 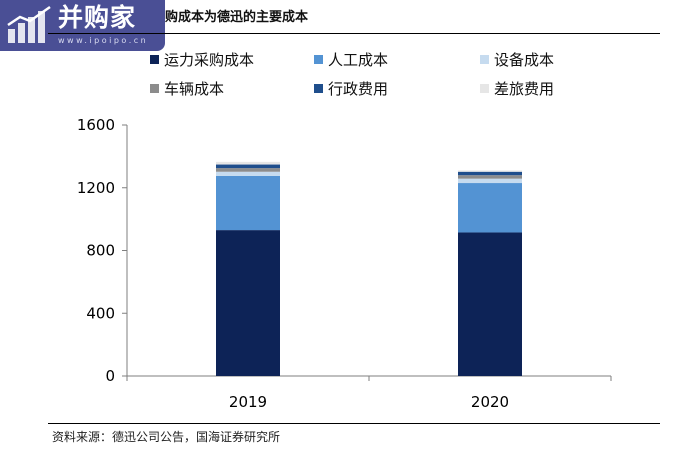 What do you see at coordinates (100, 251) in the screenshot?
I see `y-tick-label: 800` at bounding box center [100, 251].